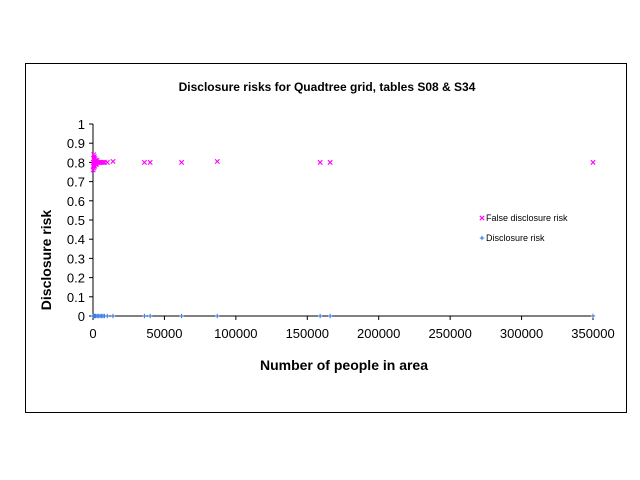  Describe the element at coordinates (235, 333) in the screenshot. I see `x-tick-label: 100000` at that location.